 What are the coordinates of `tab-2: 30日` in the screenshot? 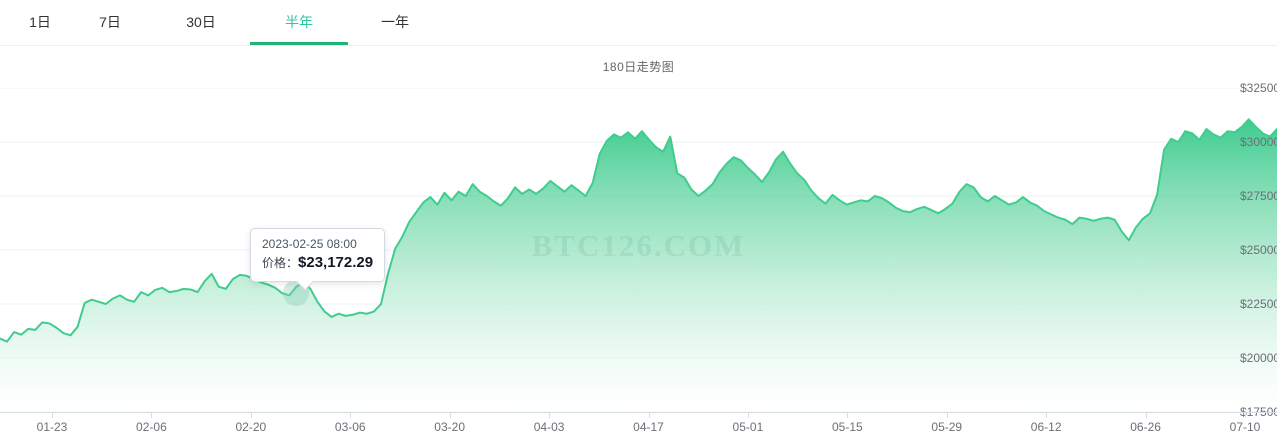 It's located at (201, 22).